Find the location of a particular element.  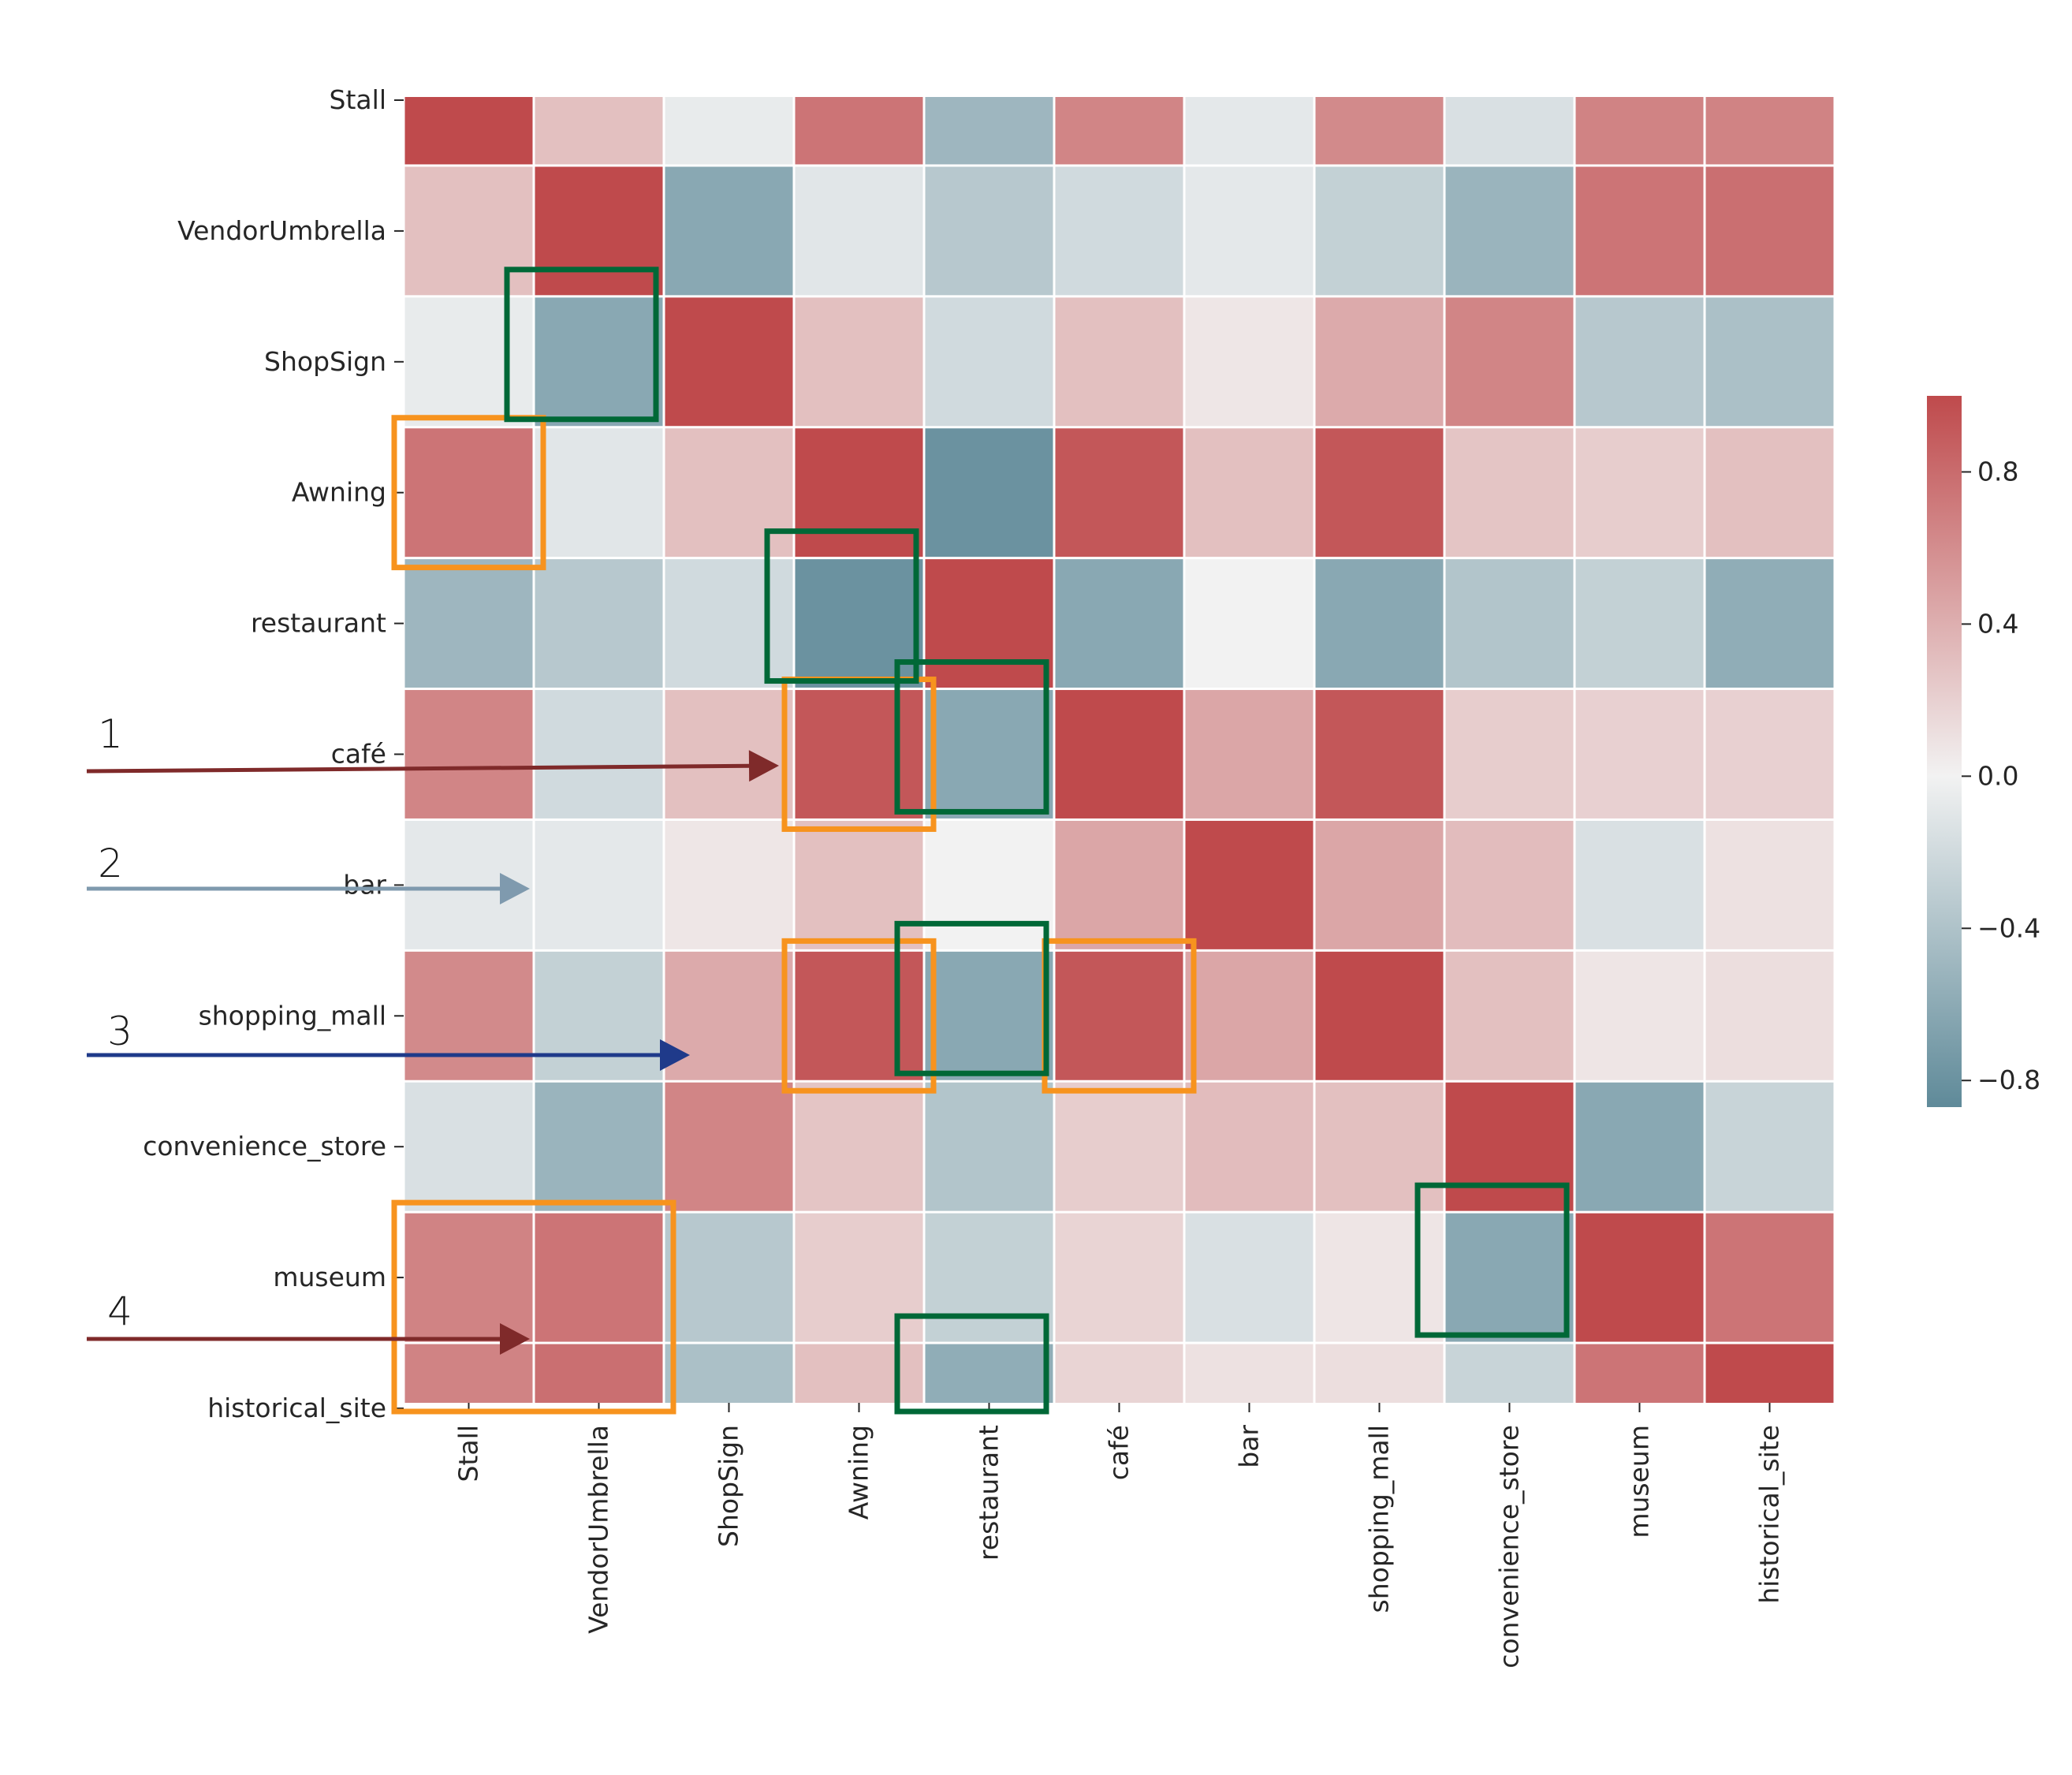

x-tick-label: café is located at coordinates (1119, 1452).